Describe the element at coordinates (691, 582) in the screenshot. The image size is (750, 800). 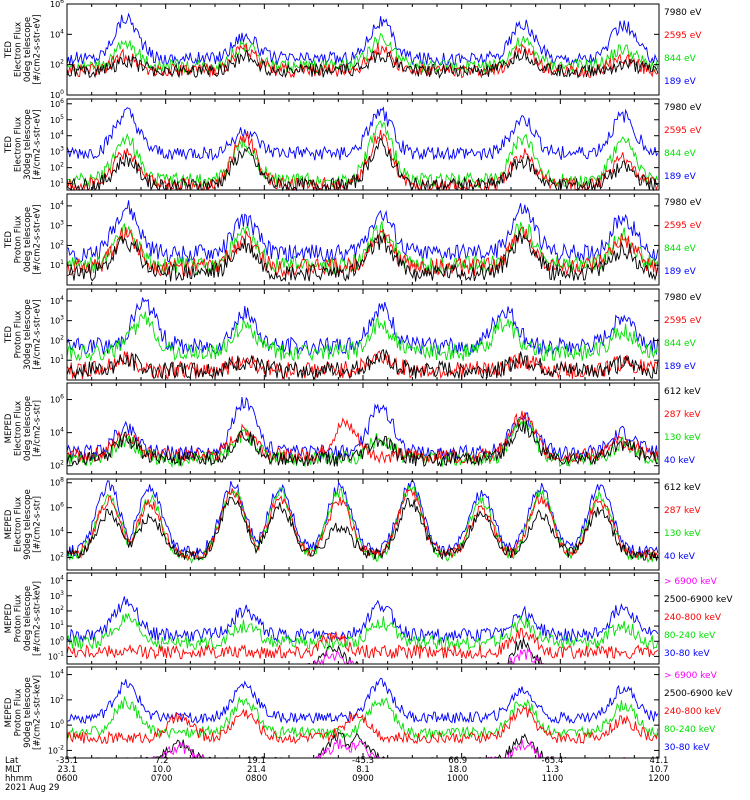
I see `legend-entry: > 6900 keV` at that location.